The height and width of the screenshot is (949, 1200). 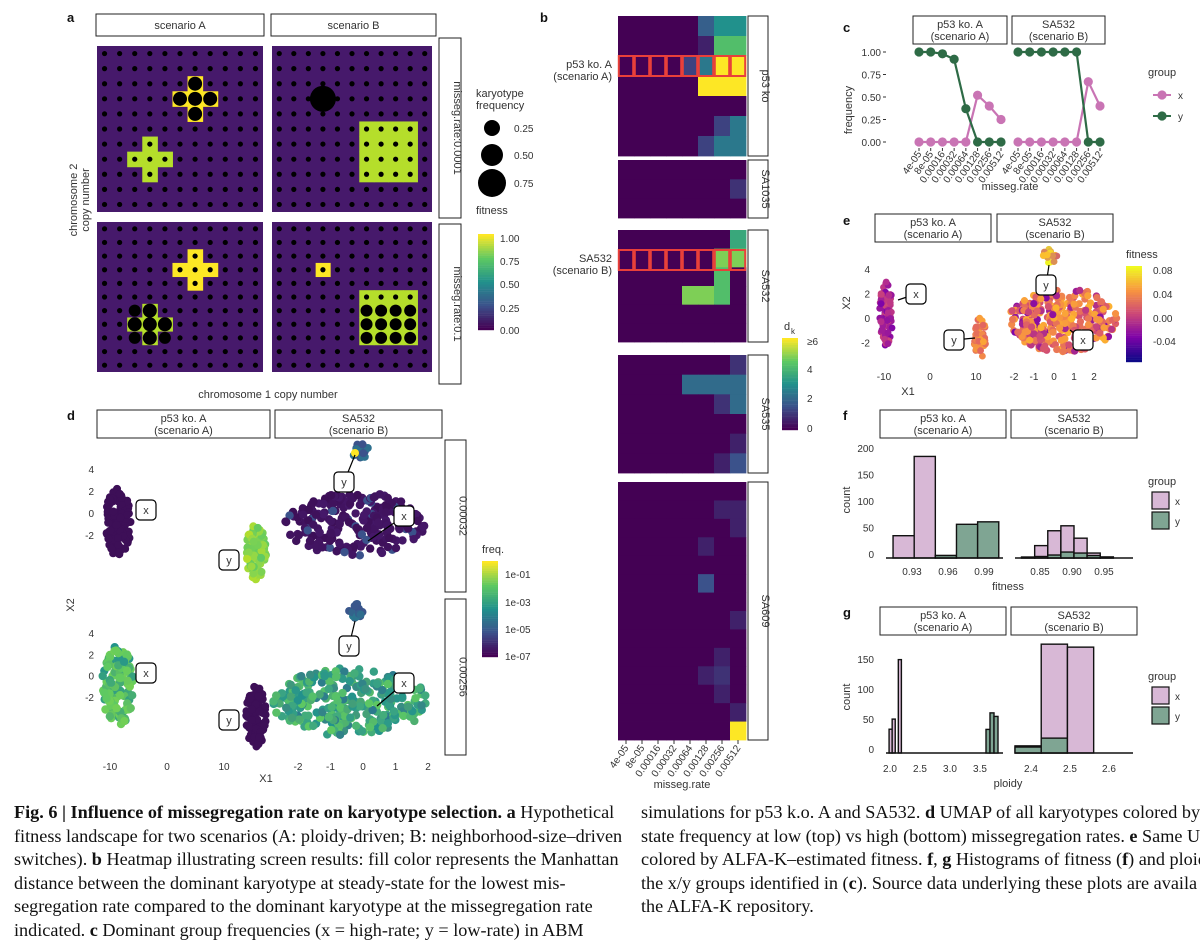 What do you see at coordinates (943, 419) in the screenshot?
I see `panel-f-strip: p53 ko. A` at bounding box center [943, 419].